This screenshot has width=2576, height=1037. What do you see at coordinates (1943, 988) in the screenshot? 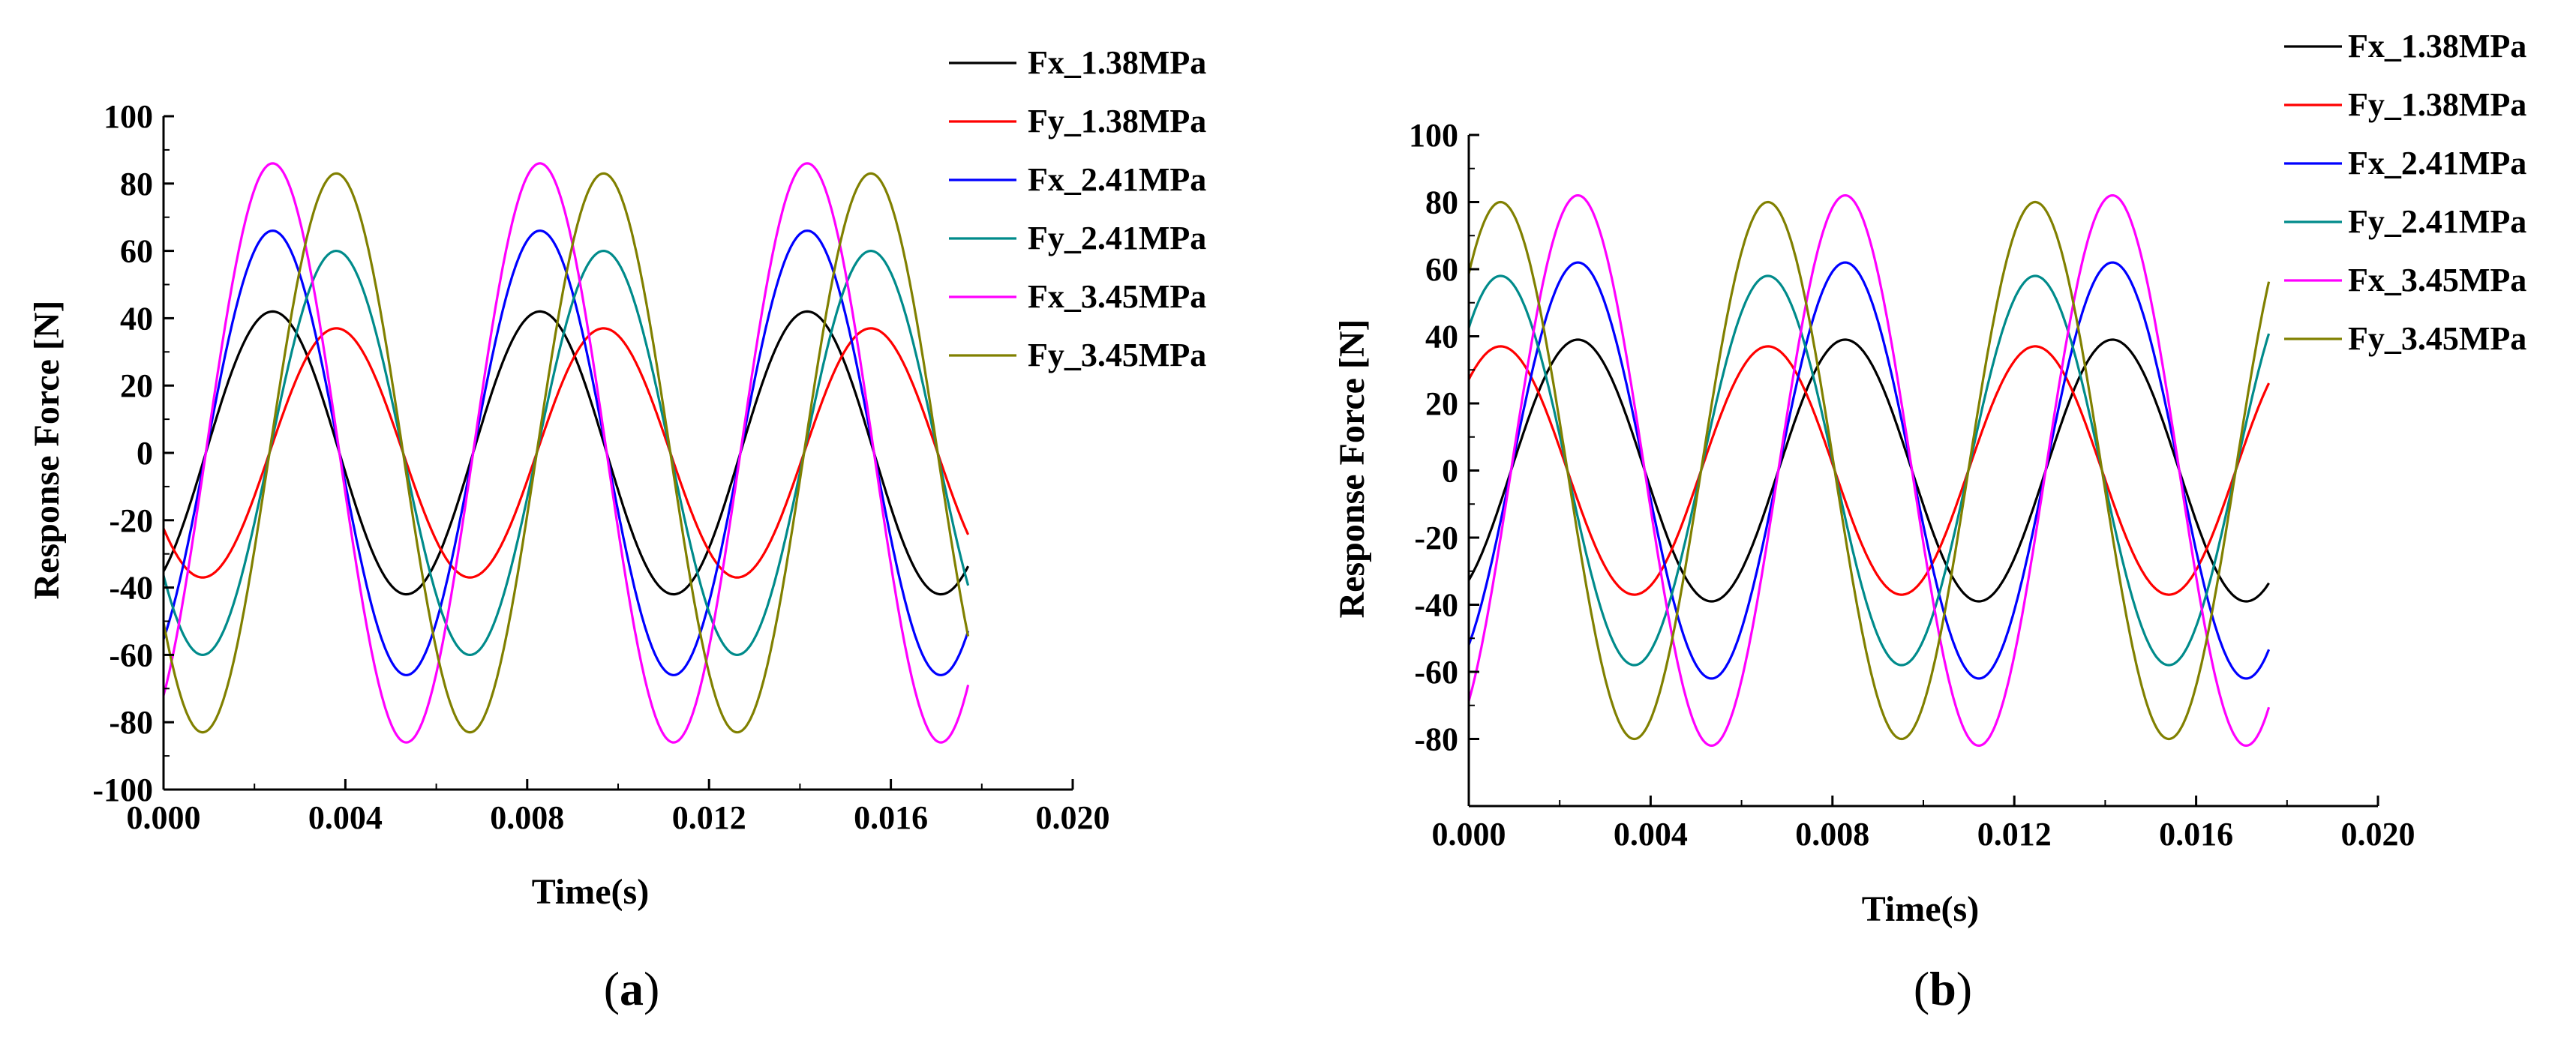
I see `panel-label-b: (b)` at bounding box center [1943, 988].